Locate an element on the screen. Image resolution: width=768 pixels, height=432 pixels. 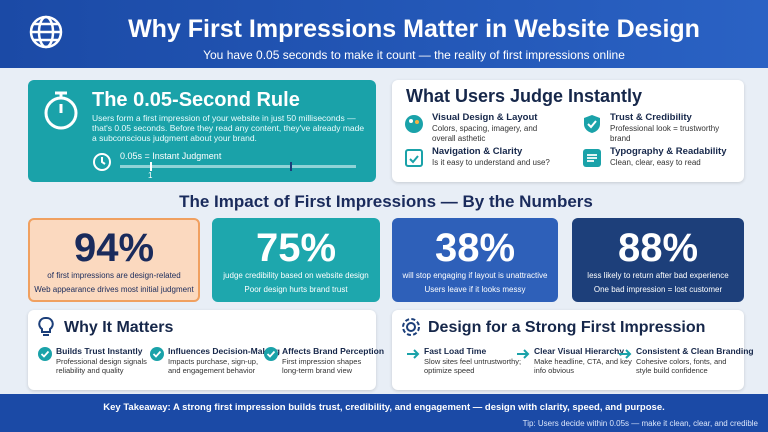
stopwatch-icon is located at coordinates (61, 110).